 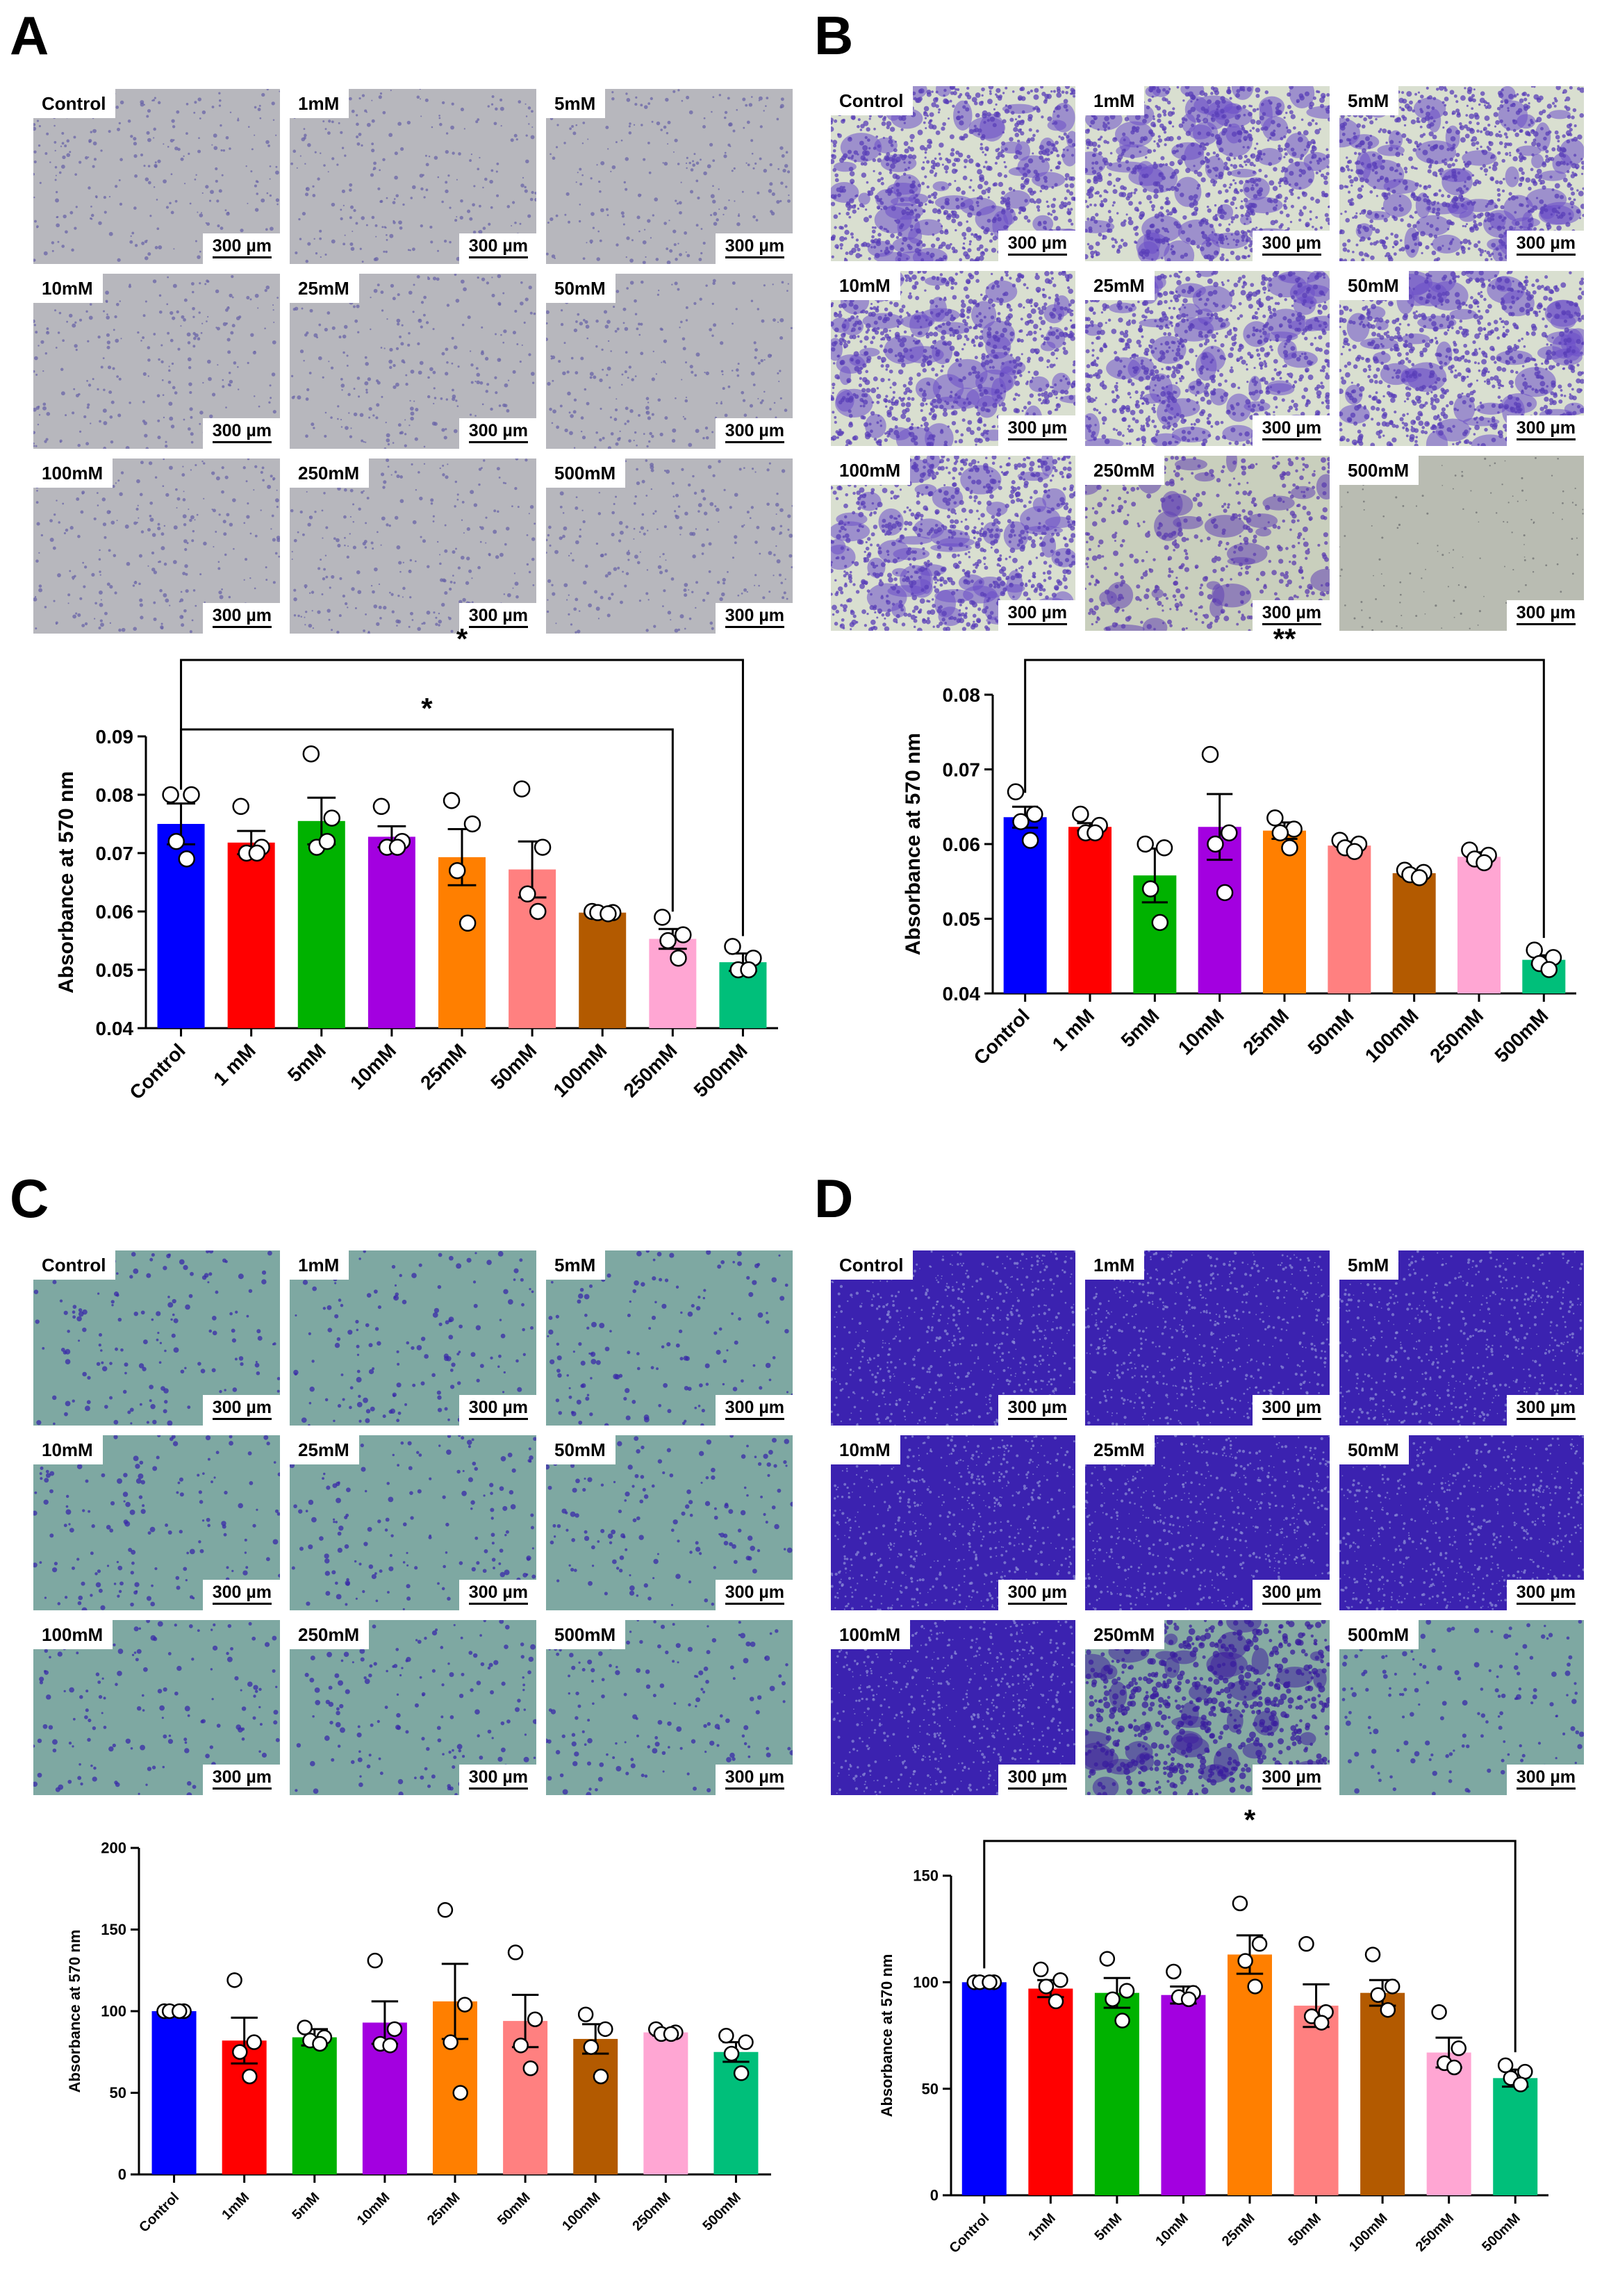 I want to click on micrograph-label: Control, so click(x=74, y=103).